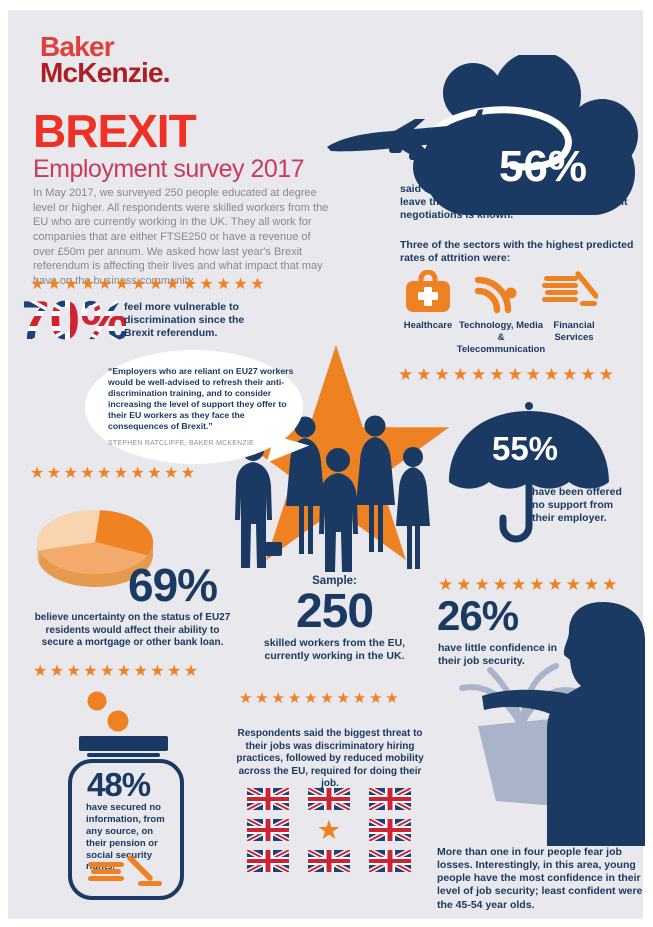 The width and height of the screenshot is (653, 927). I want to click on baker-mckenzie-logo: Baker McKenzie., so click(105, 60).